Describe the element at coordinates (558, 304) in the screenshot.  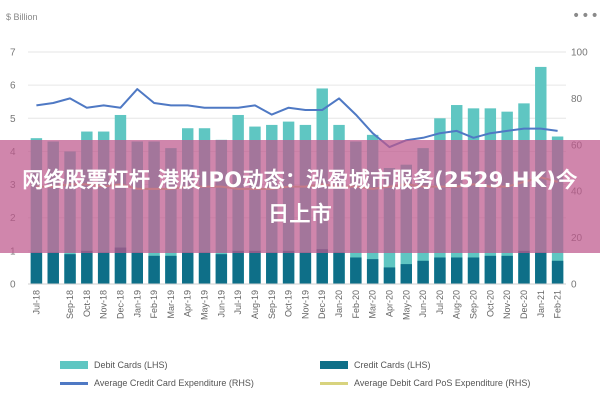
I see `x-axis-tick-label: Feb-21` at that location.